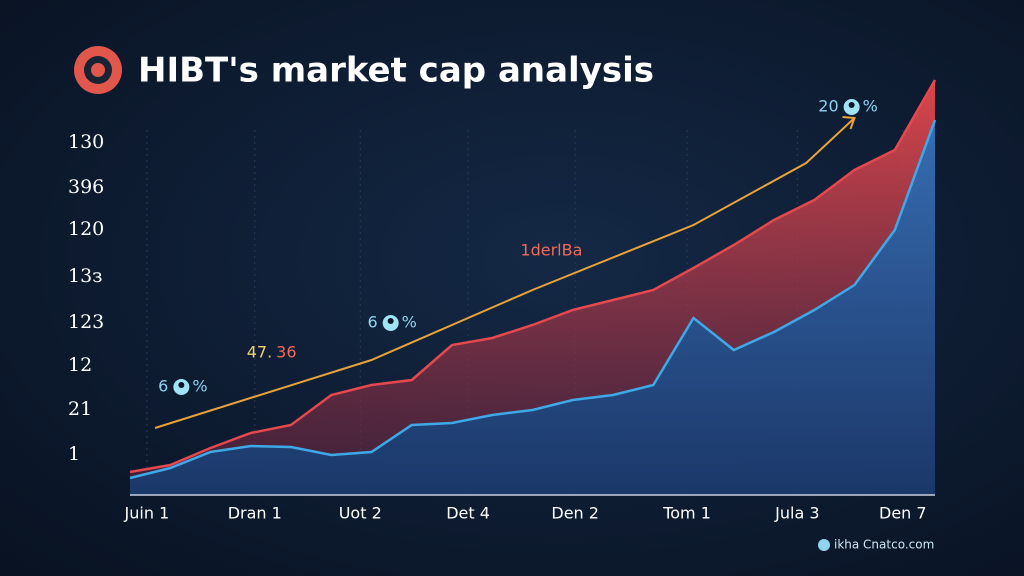 Image resolution: width=1024 pixels, height=576 pixels. What do you see at coordinates (828, 106) in the screenshot?
I see `annotation-text: 20` at bounding box center [828, 106].